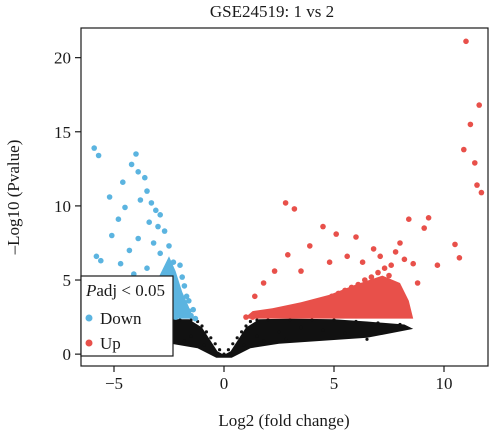  Describe the element at coordinates (13, 198) in the screenshot. I see `y-axis-title: –Log10 (Pvalue)` at that location.